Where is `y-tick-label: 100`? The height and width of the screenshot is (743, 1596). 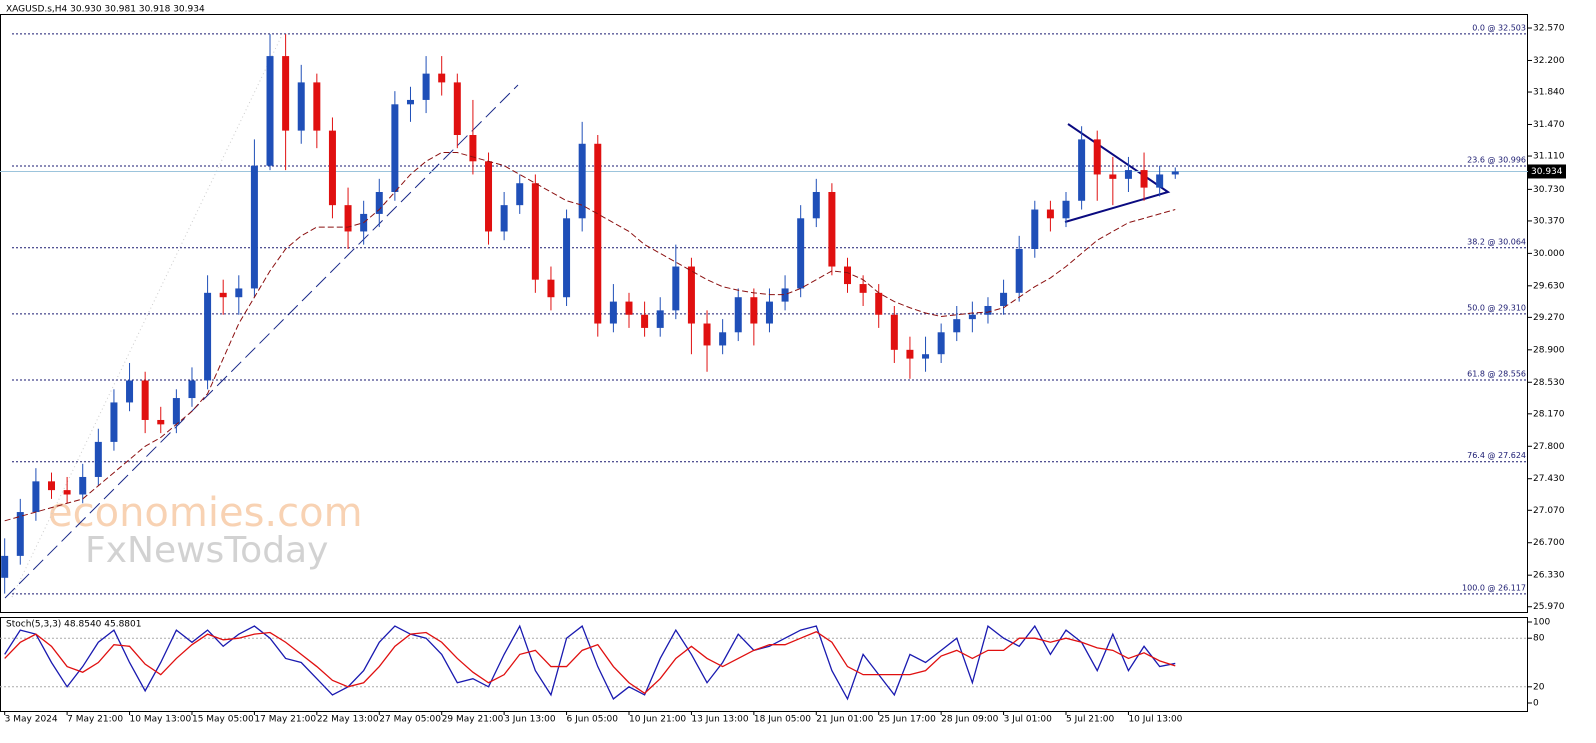 y-tick-label: 100 is located at coordinates (1541, 623).